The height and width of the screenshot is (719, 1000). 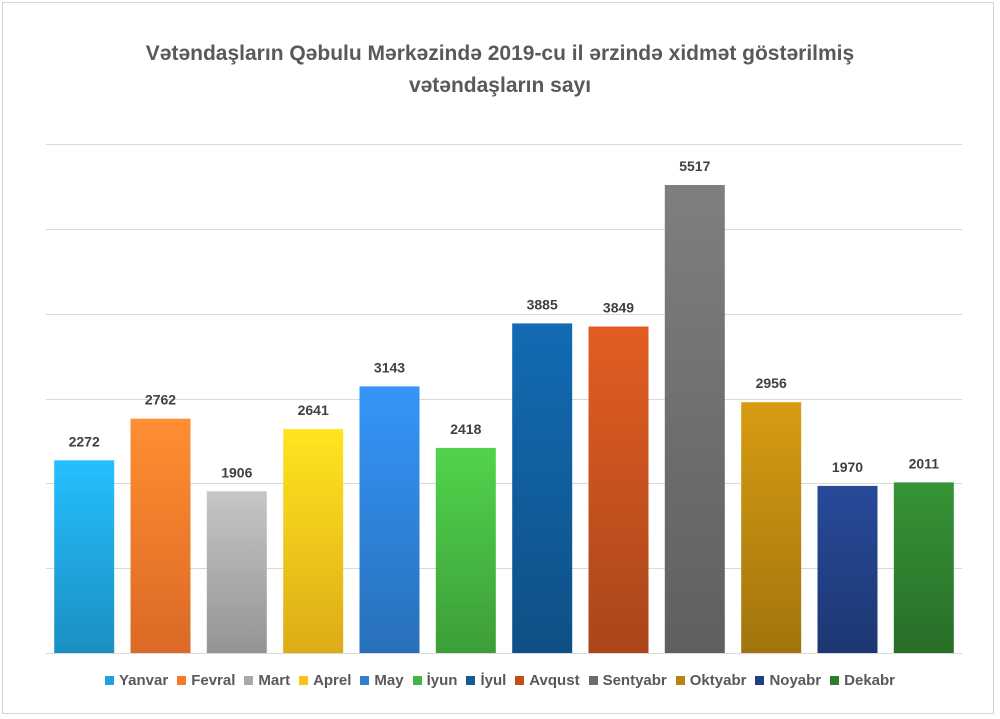 I want to click on bar-may, so click(x=389, y=519).